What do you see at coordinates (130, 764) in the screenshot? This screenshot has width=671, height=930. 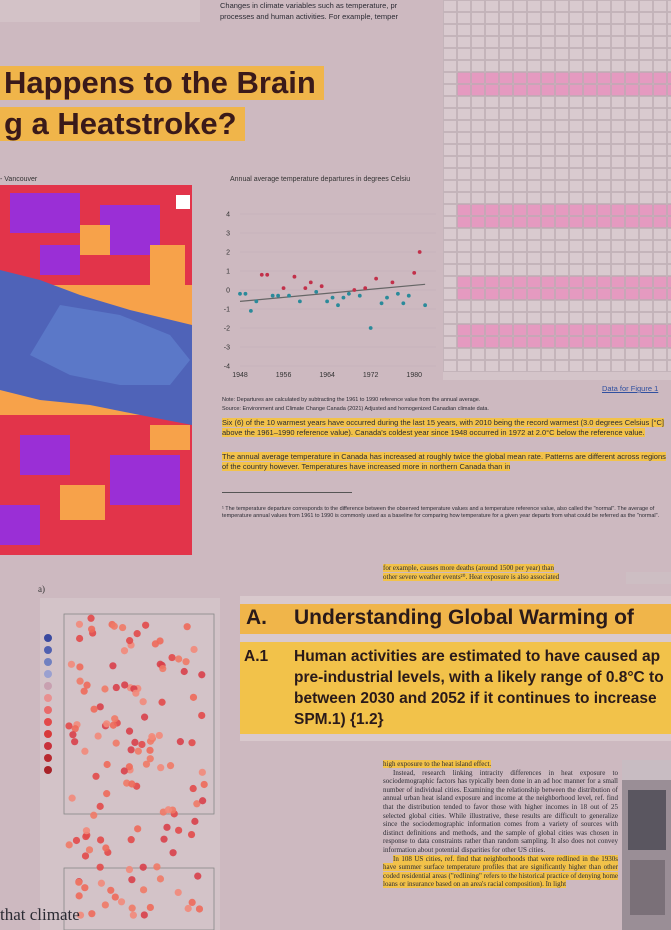 I see `scatter-map-figure` at bounding box center [130, 764].